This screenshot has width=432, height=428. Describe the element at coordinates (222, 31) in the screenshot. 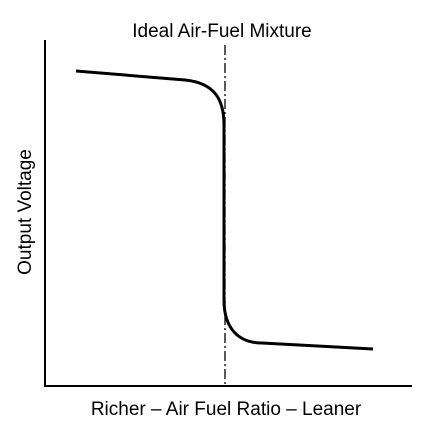

I see `title: Ideal Air-Fuel Mixture` at that location.